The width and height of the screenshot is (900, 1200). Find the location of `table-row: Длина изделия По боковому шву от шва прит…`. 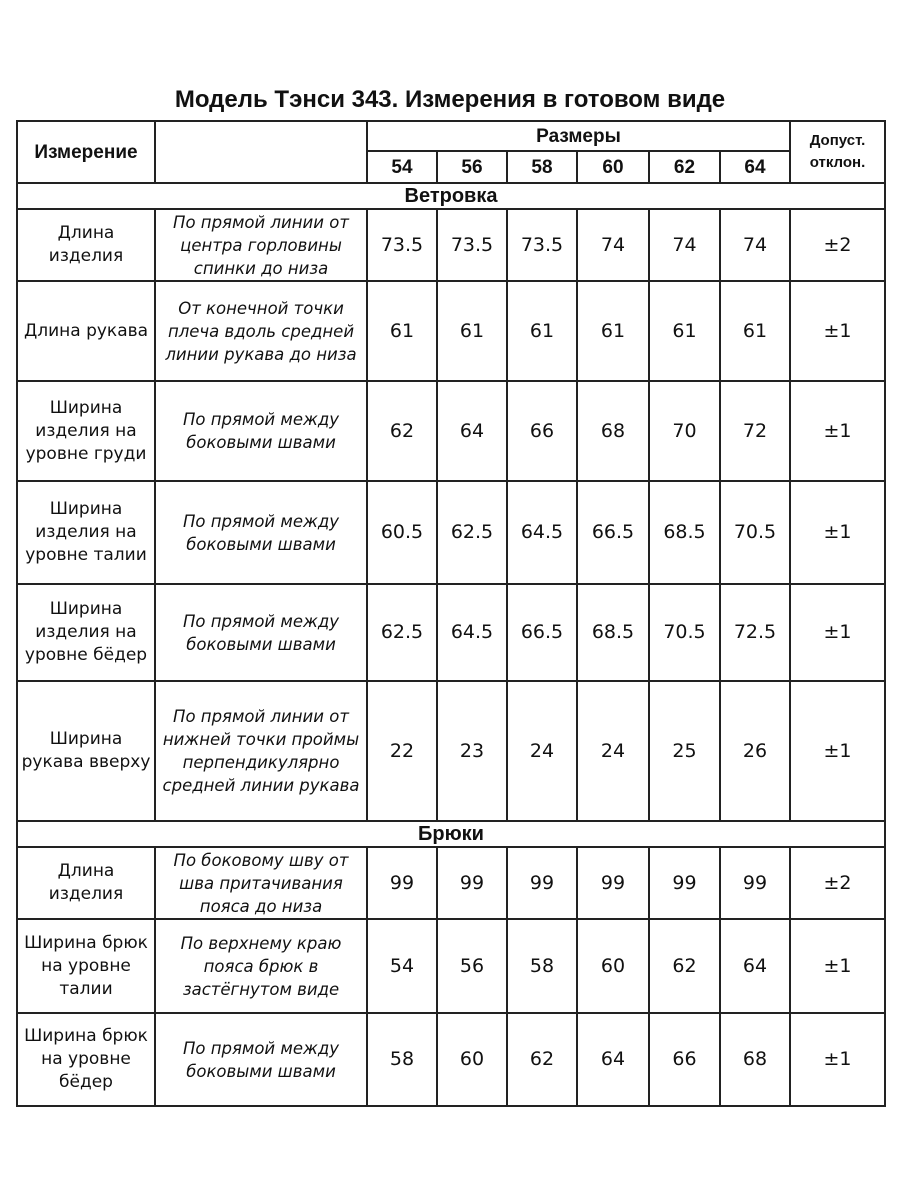

table-row: Длина изделия По боковому шву от шва прит… is located at coordinates (451, 883).